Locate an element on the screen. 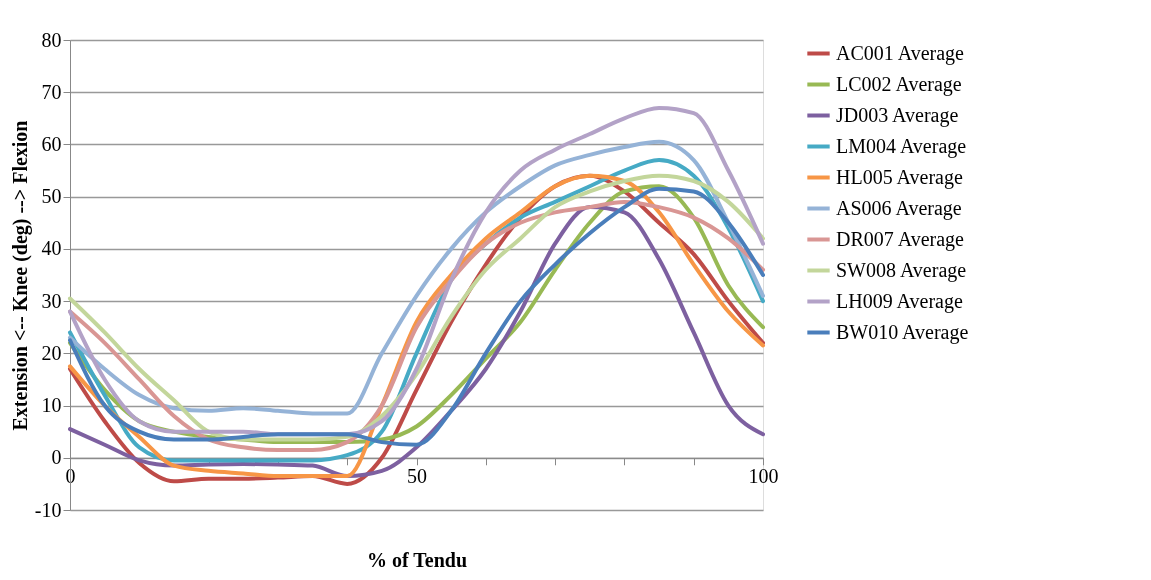 The height and width of the screenshot is (580, 1151). legend-label: LM004 Average is located at coordinates (901, 146).